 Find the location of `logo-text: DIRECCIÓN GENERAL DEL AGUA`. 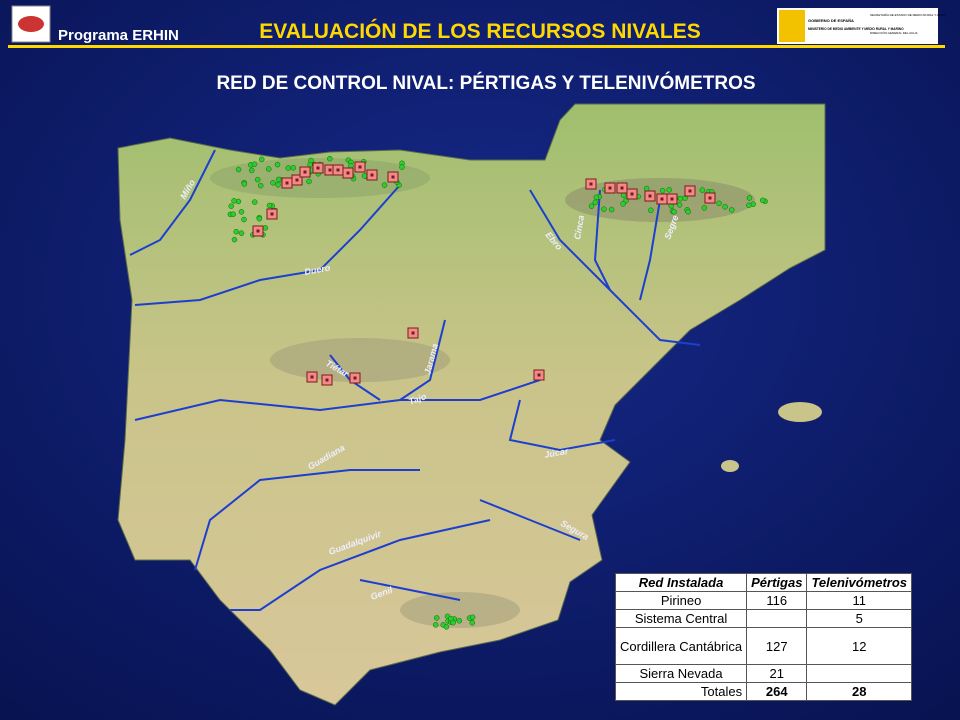

logo-text: DIRECCIÓN GENERAL DEL AGUA is located at coordinates (894, 32).